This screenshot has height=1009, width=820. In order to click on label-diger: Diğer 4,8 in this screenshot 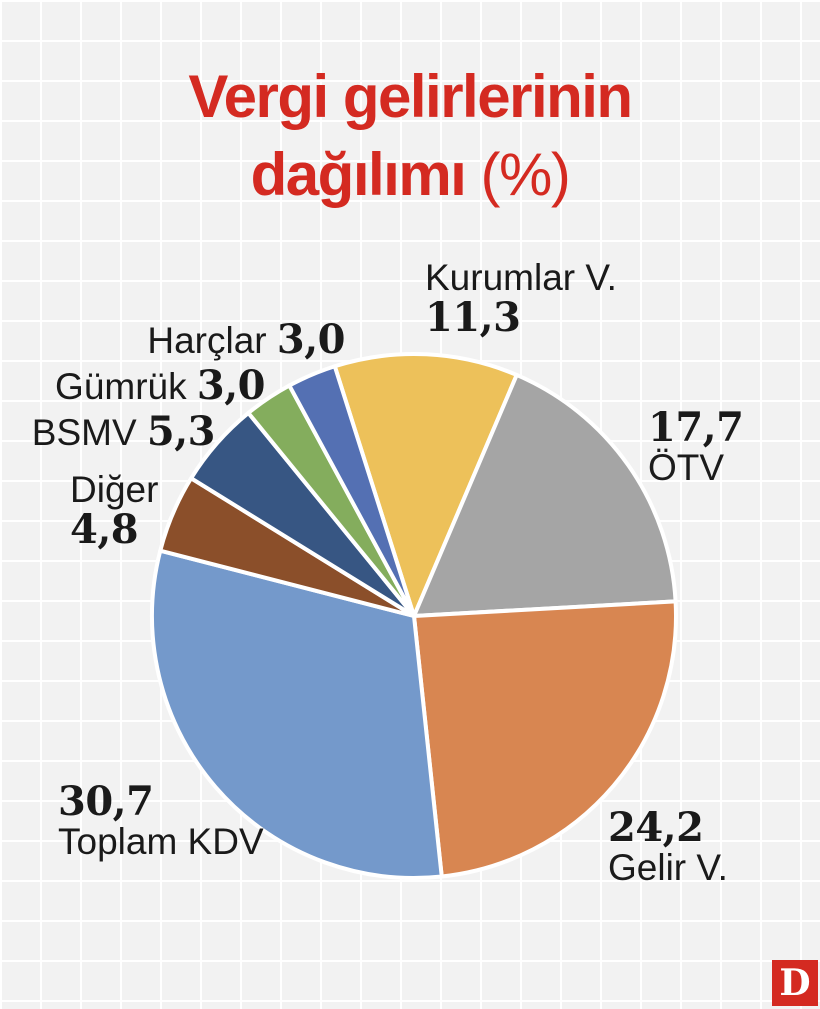, I will do `click(114, 510)`.